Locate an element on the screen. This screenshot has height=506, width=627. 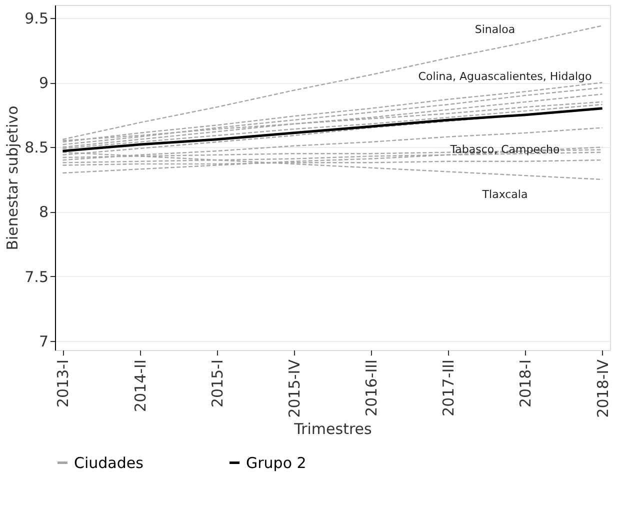
y-tick-label: 9.5 is located at coordinates (36, 18).